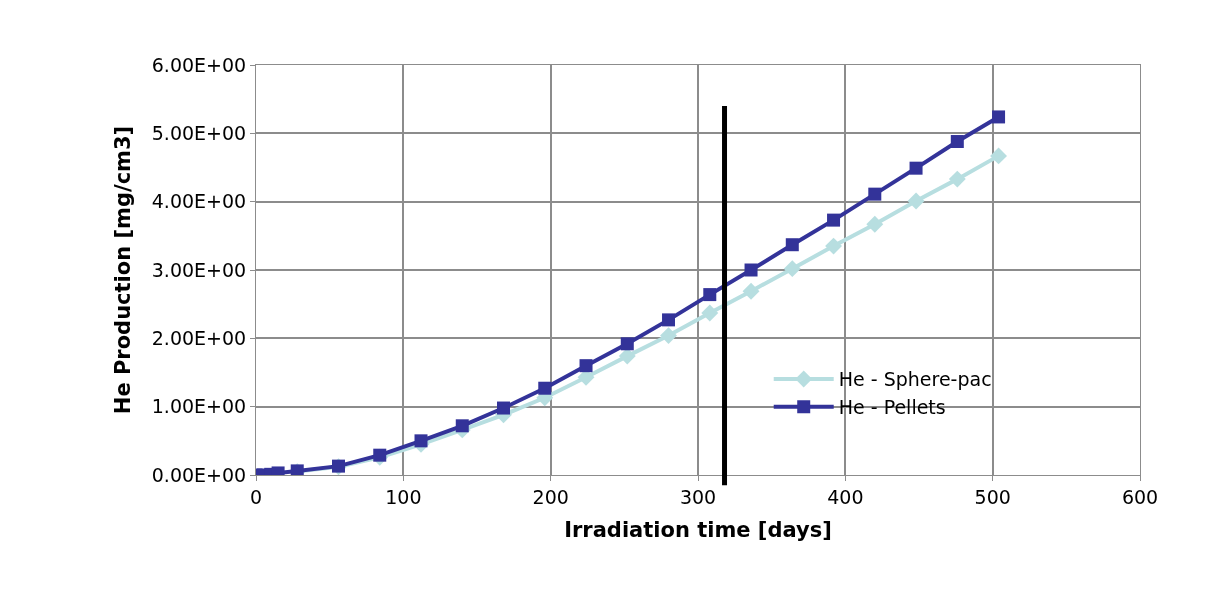 The height and width of the screenshot is (599, 1209). I want to click on x-tick-label: 0, so click(256, 496).